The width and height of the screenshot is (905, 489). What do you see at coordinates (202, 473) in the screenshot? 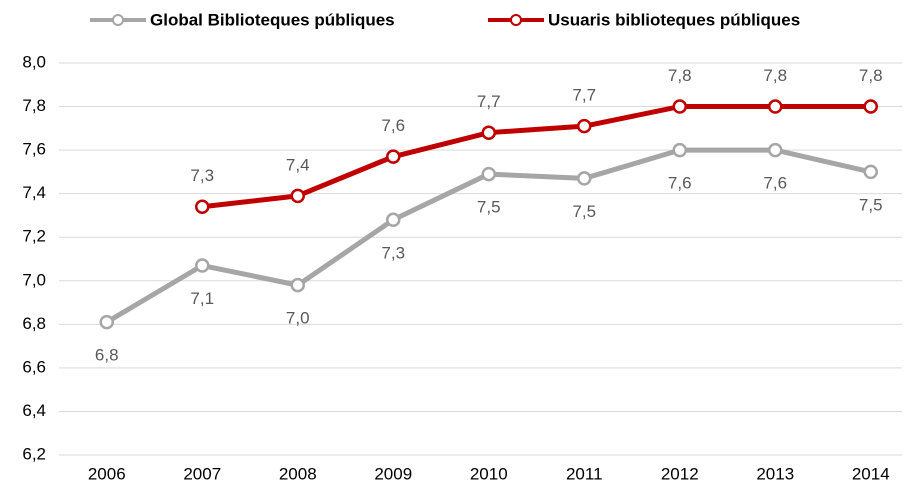
I see `x-tick-label: 2007` at bounding box center [202, 473].